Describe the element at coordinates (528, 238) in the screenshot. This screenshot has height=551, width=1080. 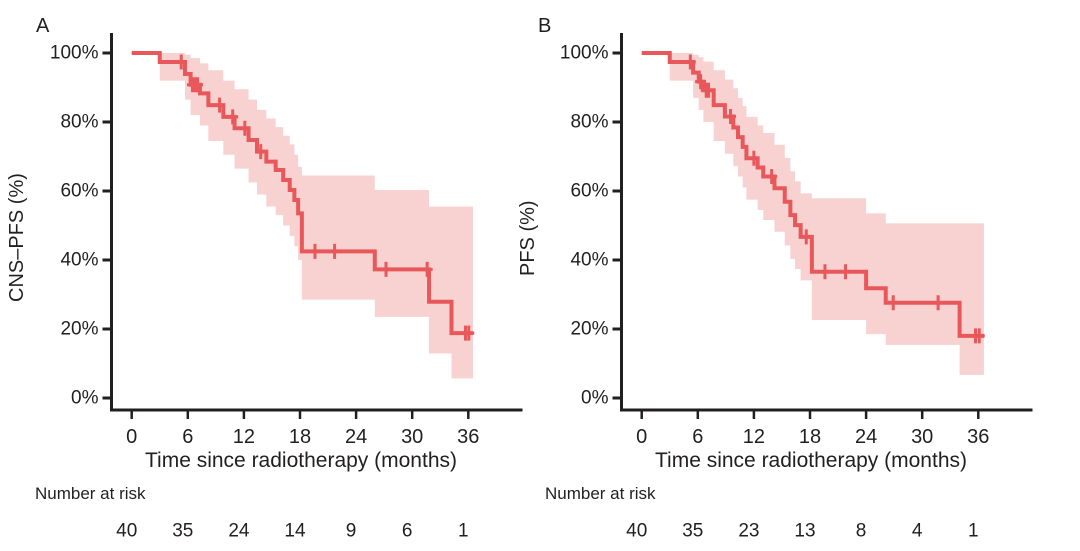
I see `panel-b-y-axis-title: PFS (%)` at that location.